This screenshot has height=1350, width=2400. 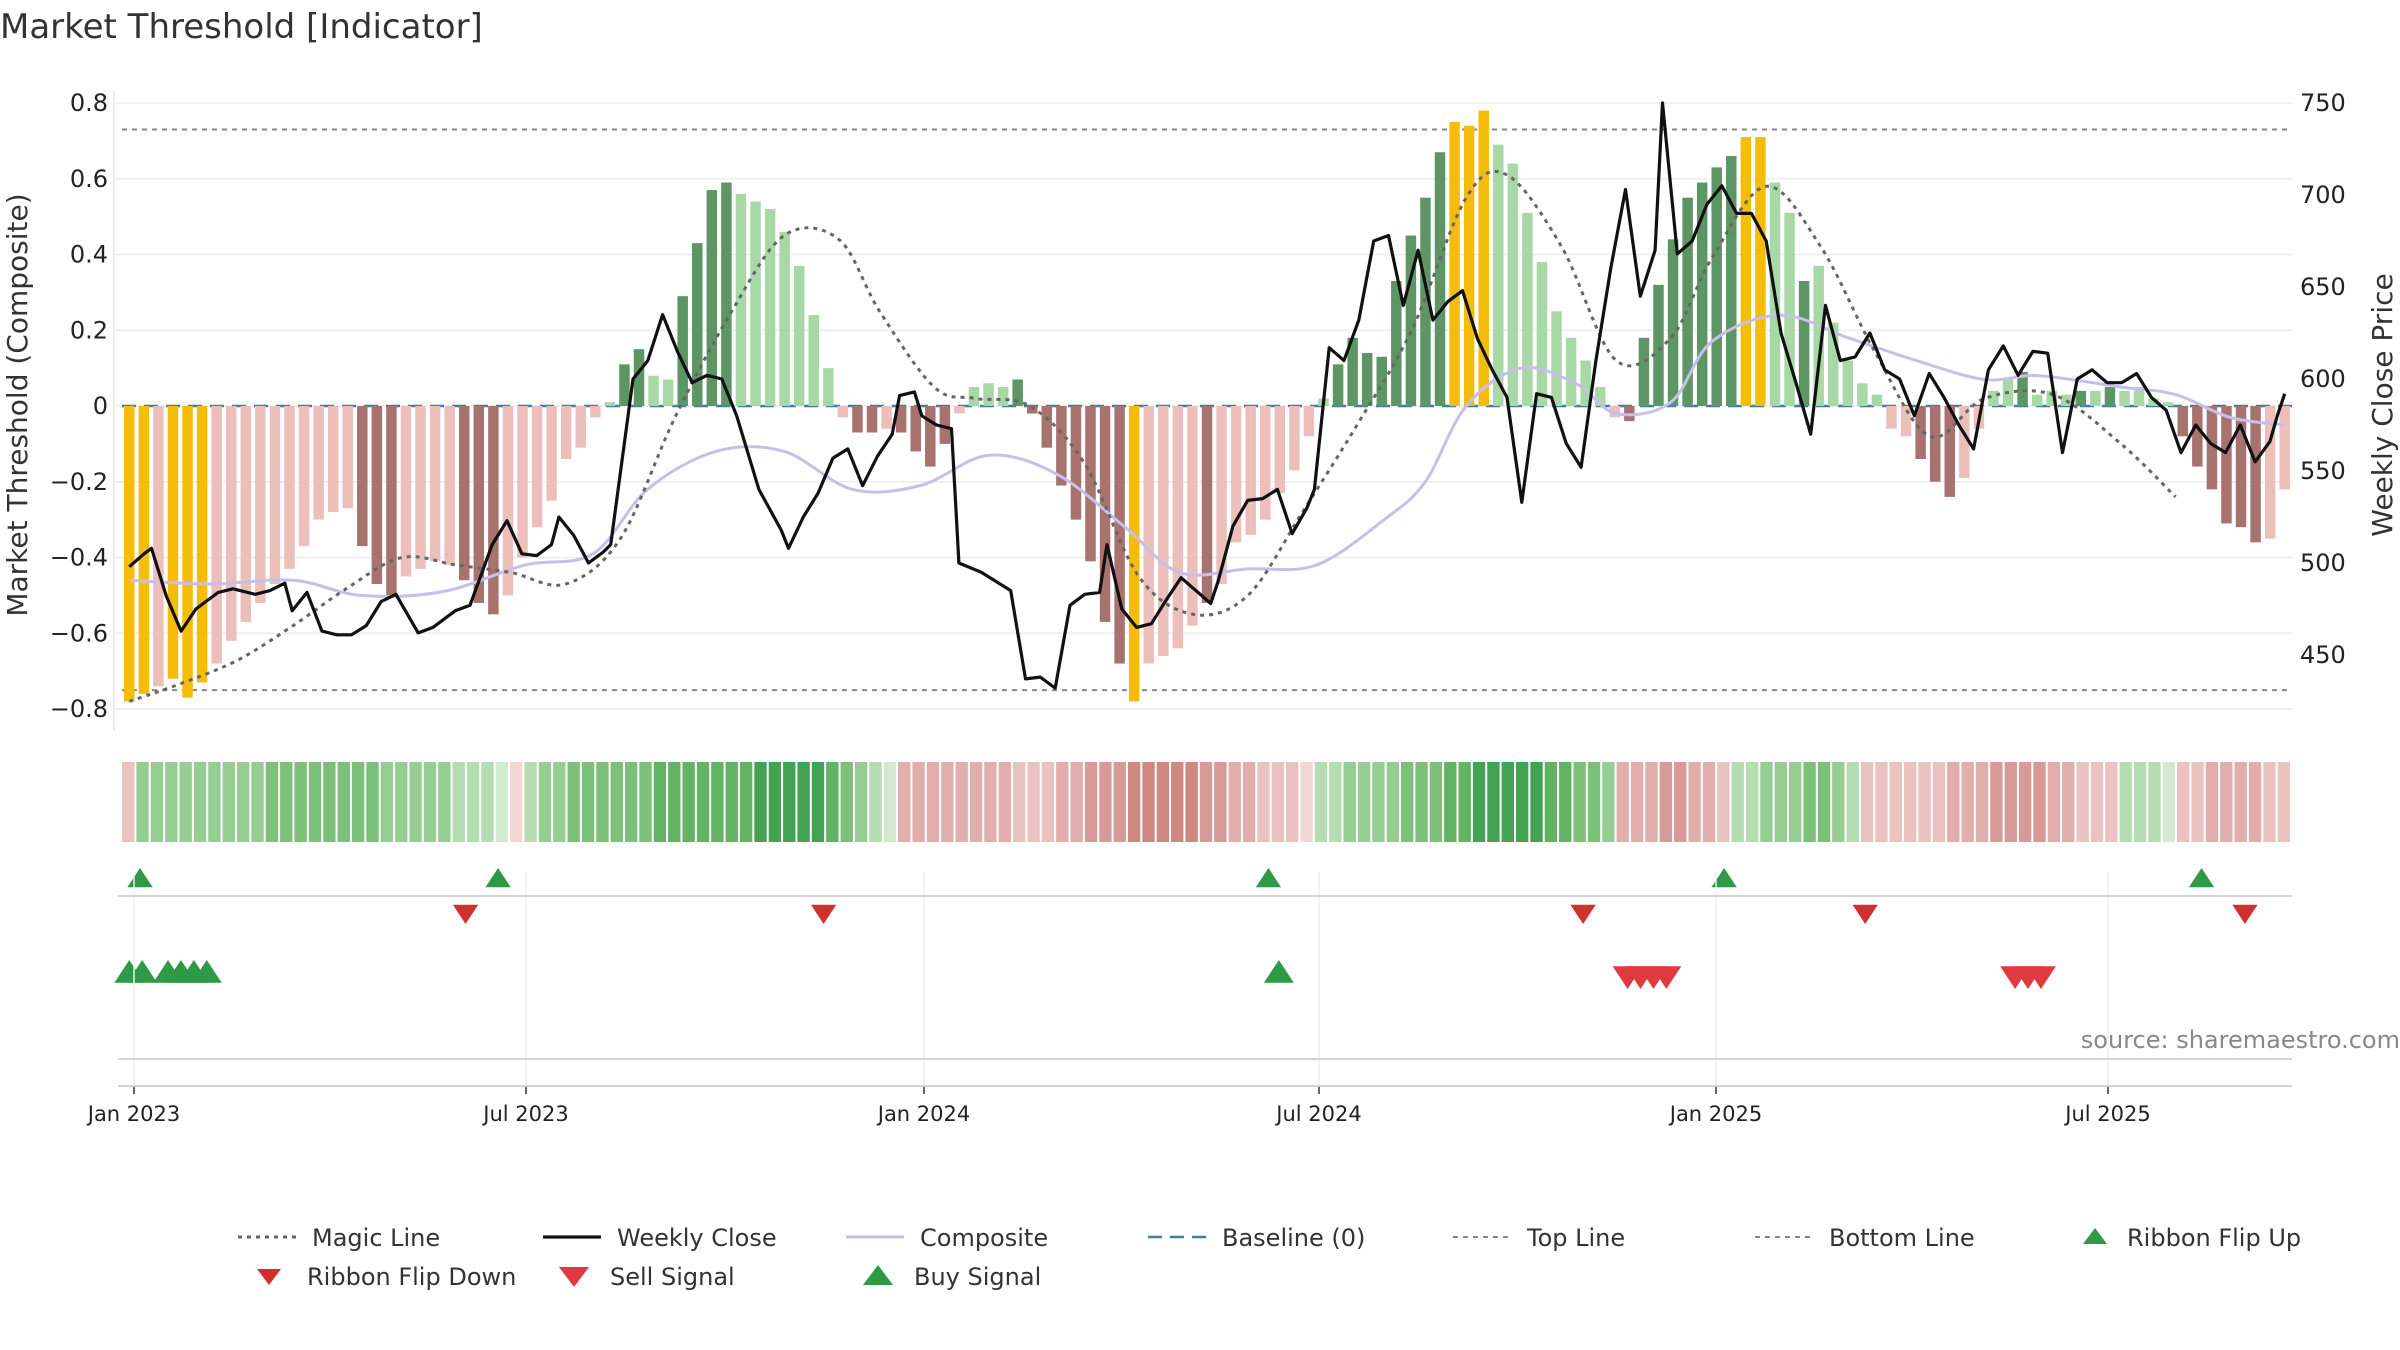 What do you see at coordinates (376, 1238) in the screenshot?
I see `legend-label: Magic Line` at bounding box center [376, 1238].